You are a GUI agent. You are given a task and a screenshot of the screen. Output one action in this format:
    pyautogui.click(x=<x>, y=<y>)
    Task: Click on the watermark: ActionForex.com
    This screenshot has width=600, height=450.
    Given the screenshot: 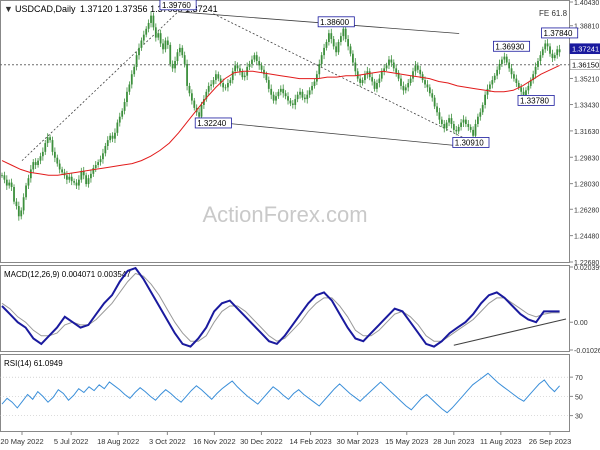 What is the action you would take?
    pyautogui.click(x=284, y=214)
    